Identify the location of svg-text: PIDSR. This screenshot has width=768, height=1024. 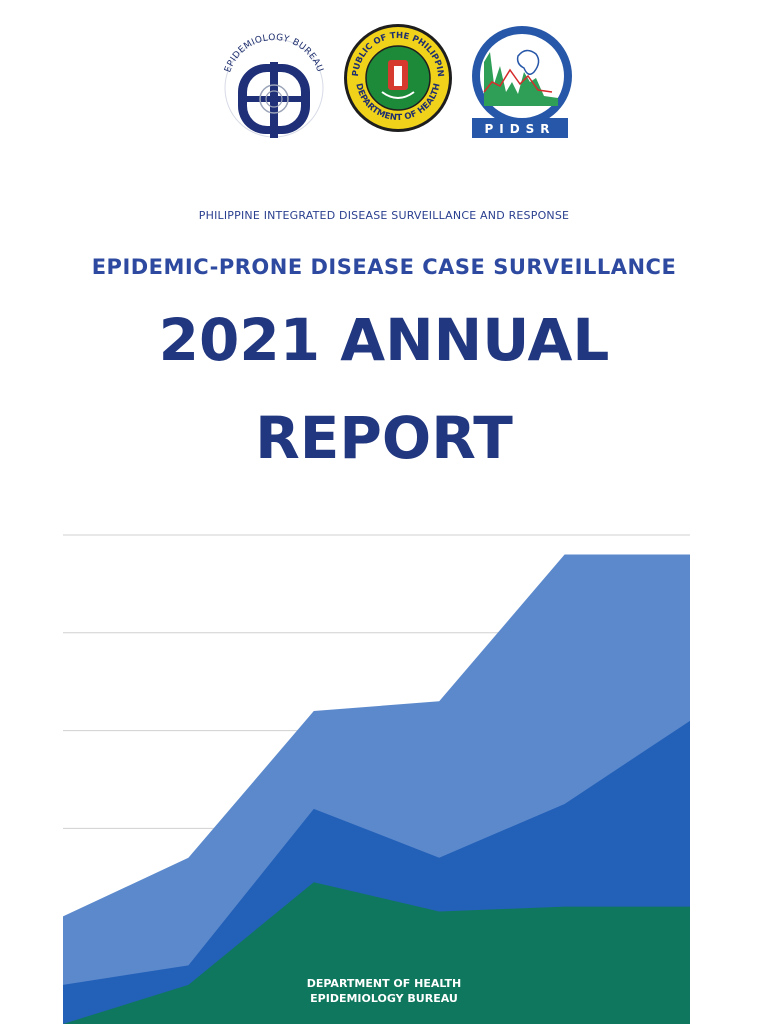
(519, 129).